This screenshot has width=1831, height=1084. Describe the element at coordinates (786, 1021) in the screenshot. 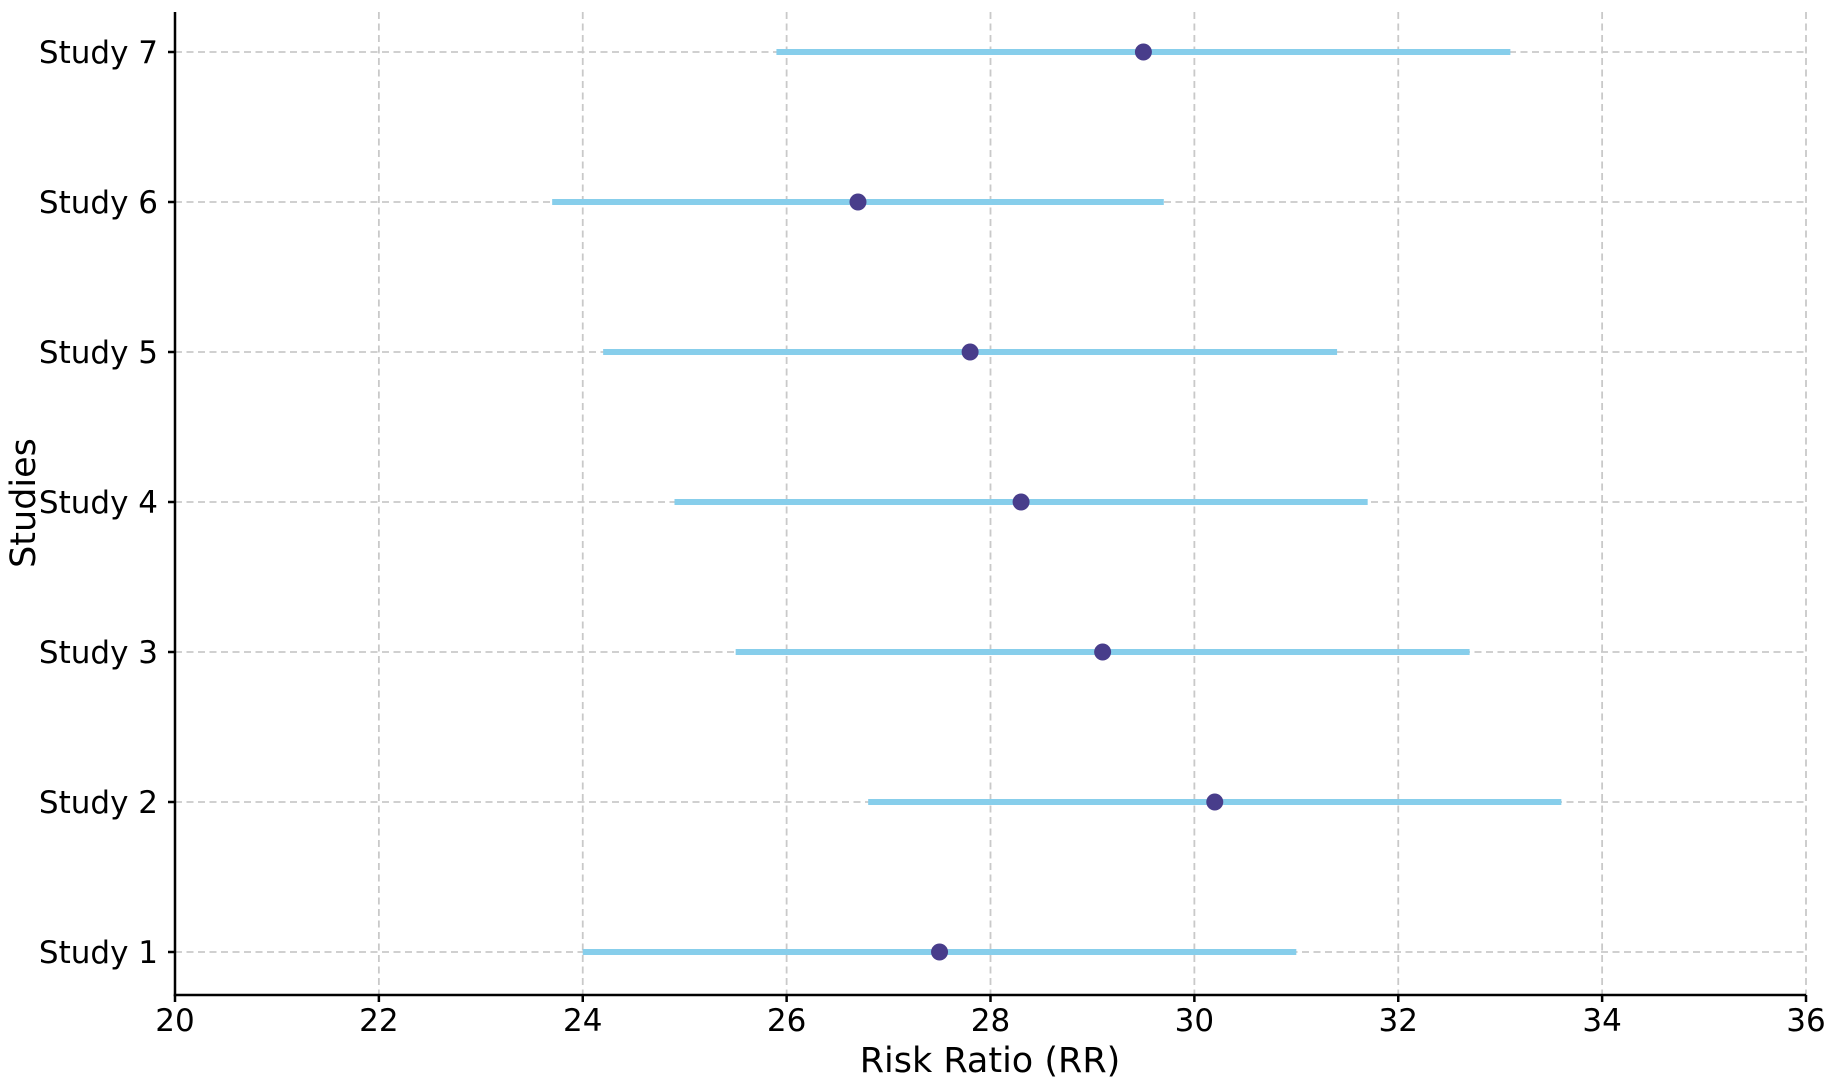

I see `x-tick-label: 26` at that location.